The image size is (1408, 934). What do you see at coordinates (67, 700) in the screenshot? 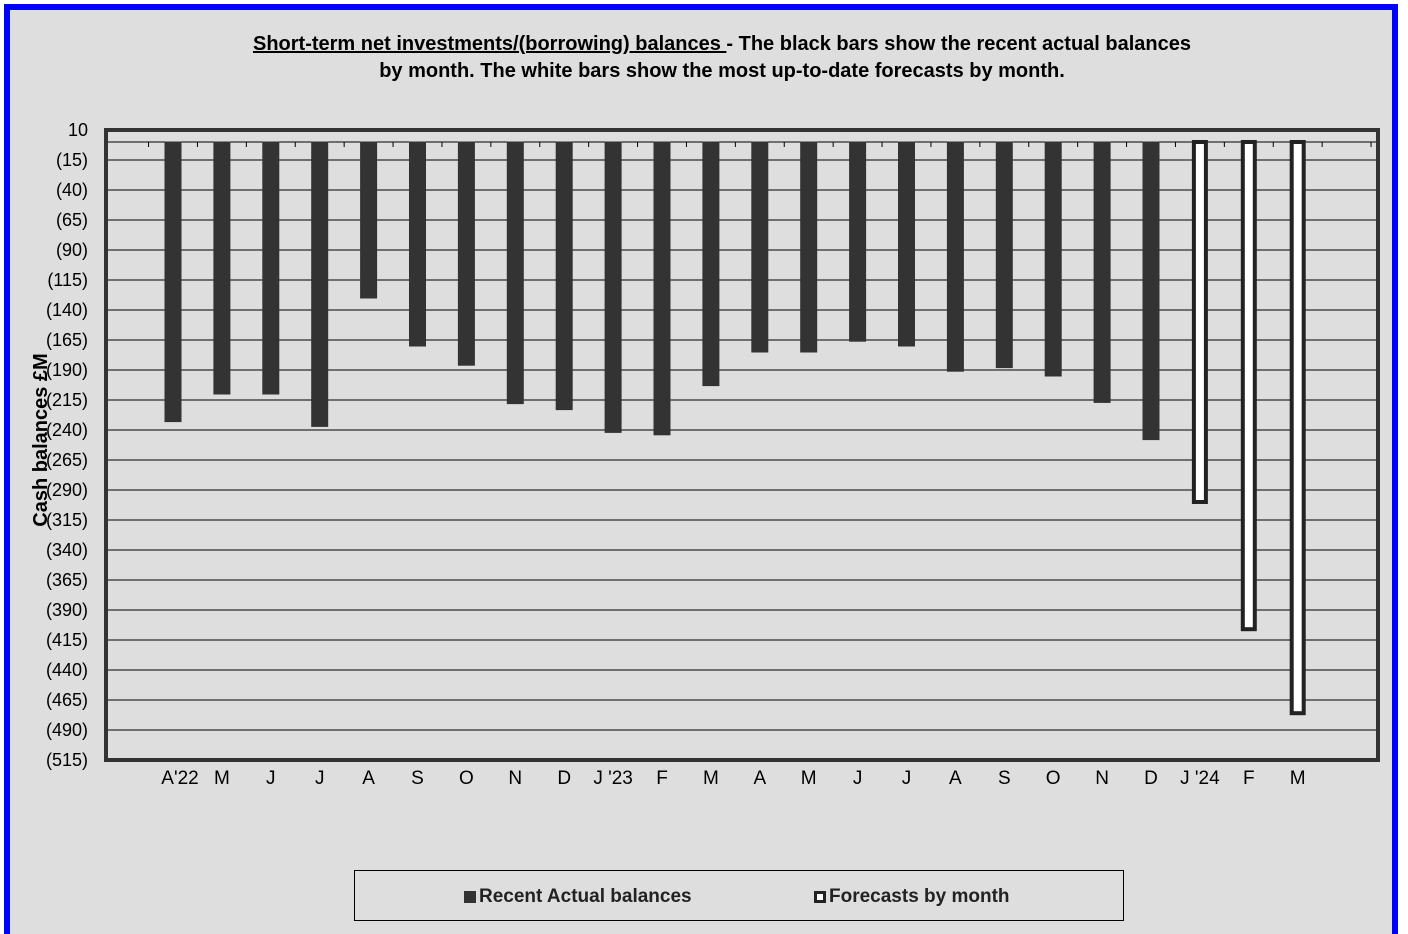
I see `y-tick-label: (465)` at bounding box center [67, 700].